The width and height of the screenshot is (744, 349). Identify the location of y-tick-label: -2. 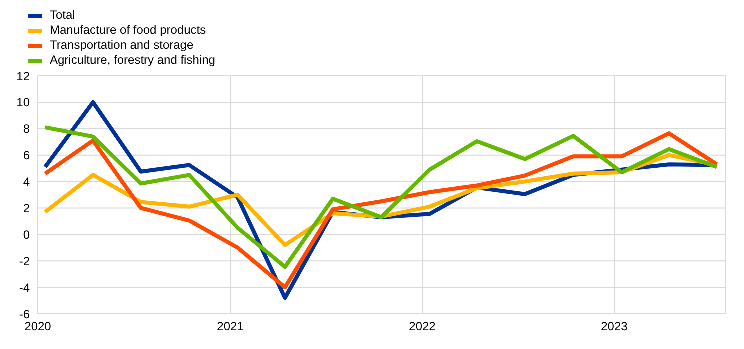
(24, 261).